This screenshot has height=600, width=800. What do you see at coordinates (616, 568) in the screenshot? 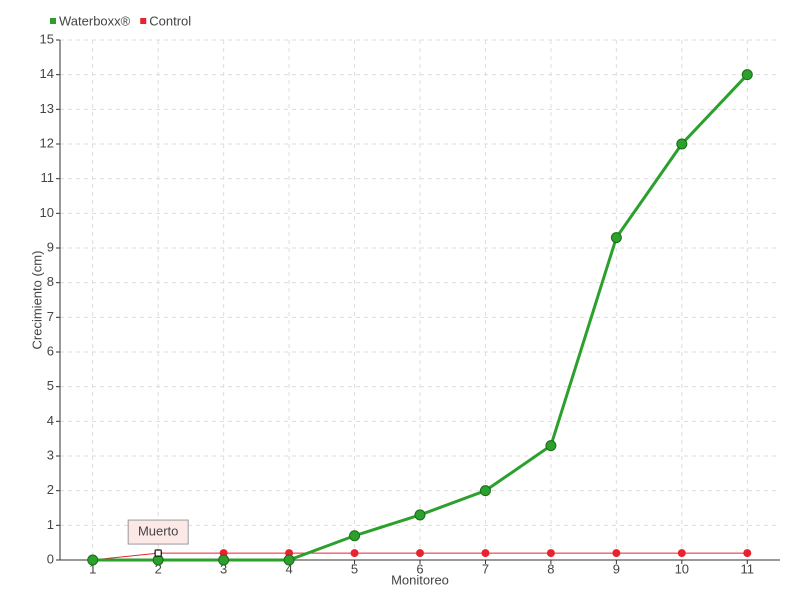
I see `x-tick-label: 9` at bounding box center [616, 568].